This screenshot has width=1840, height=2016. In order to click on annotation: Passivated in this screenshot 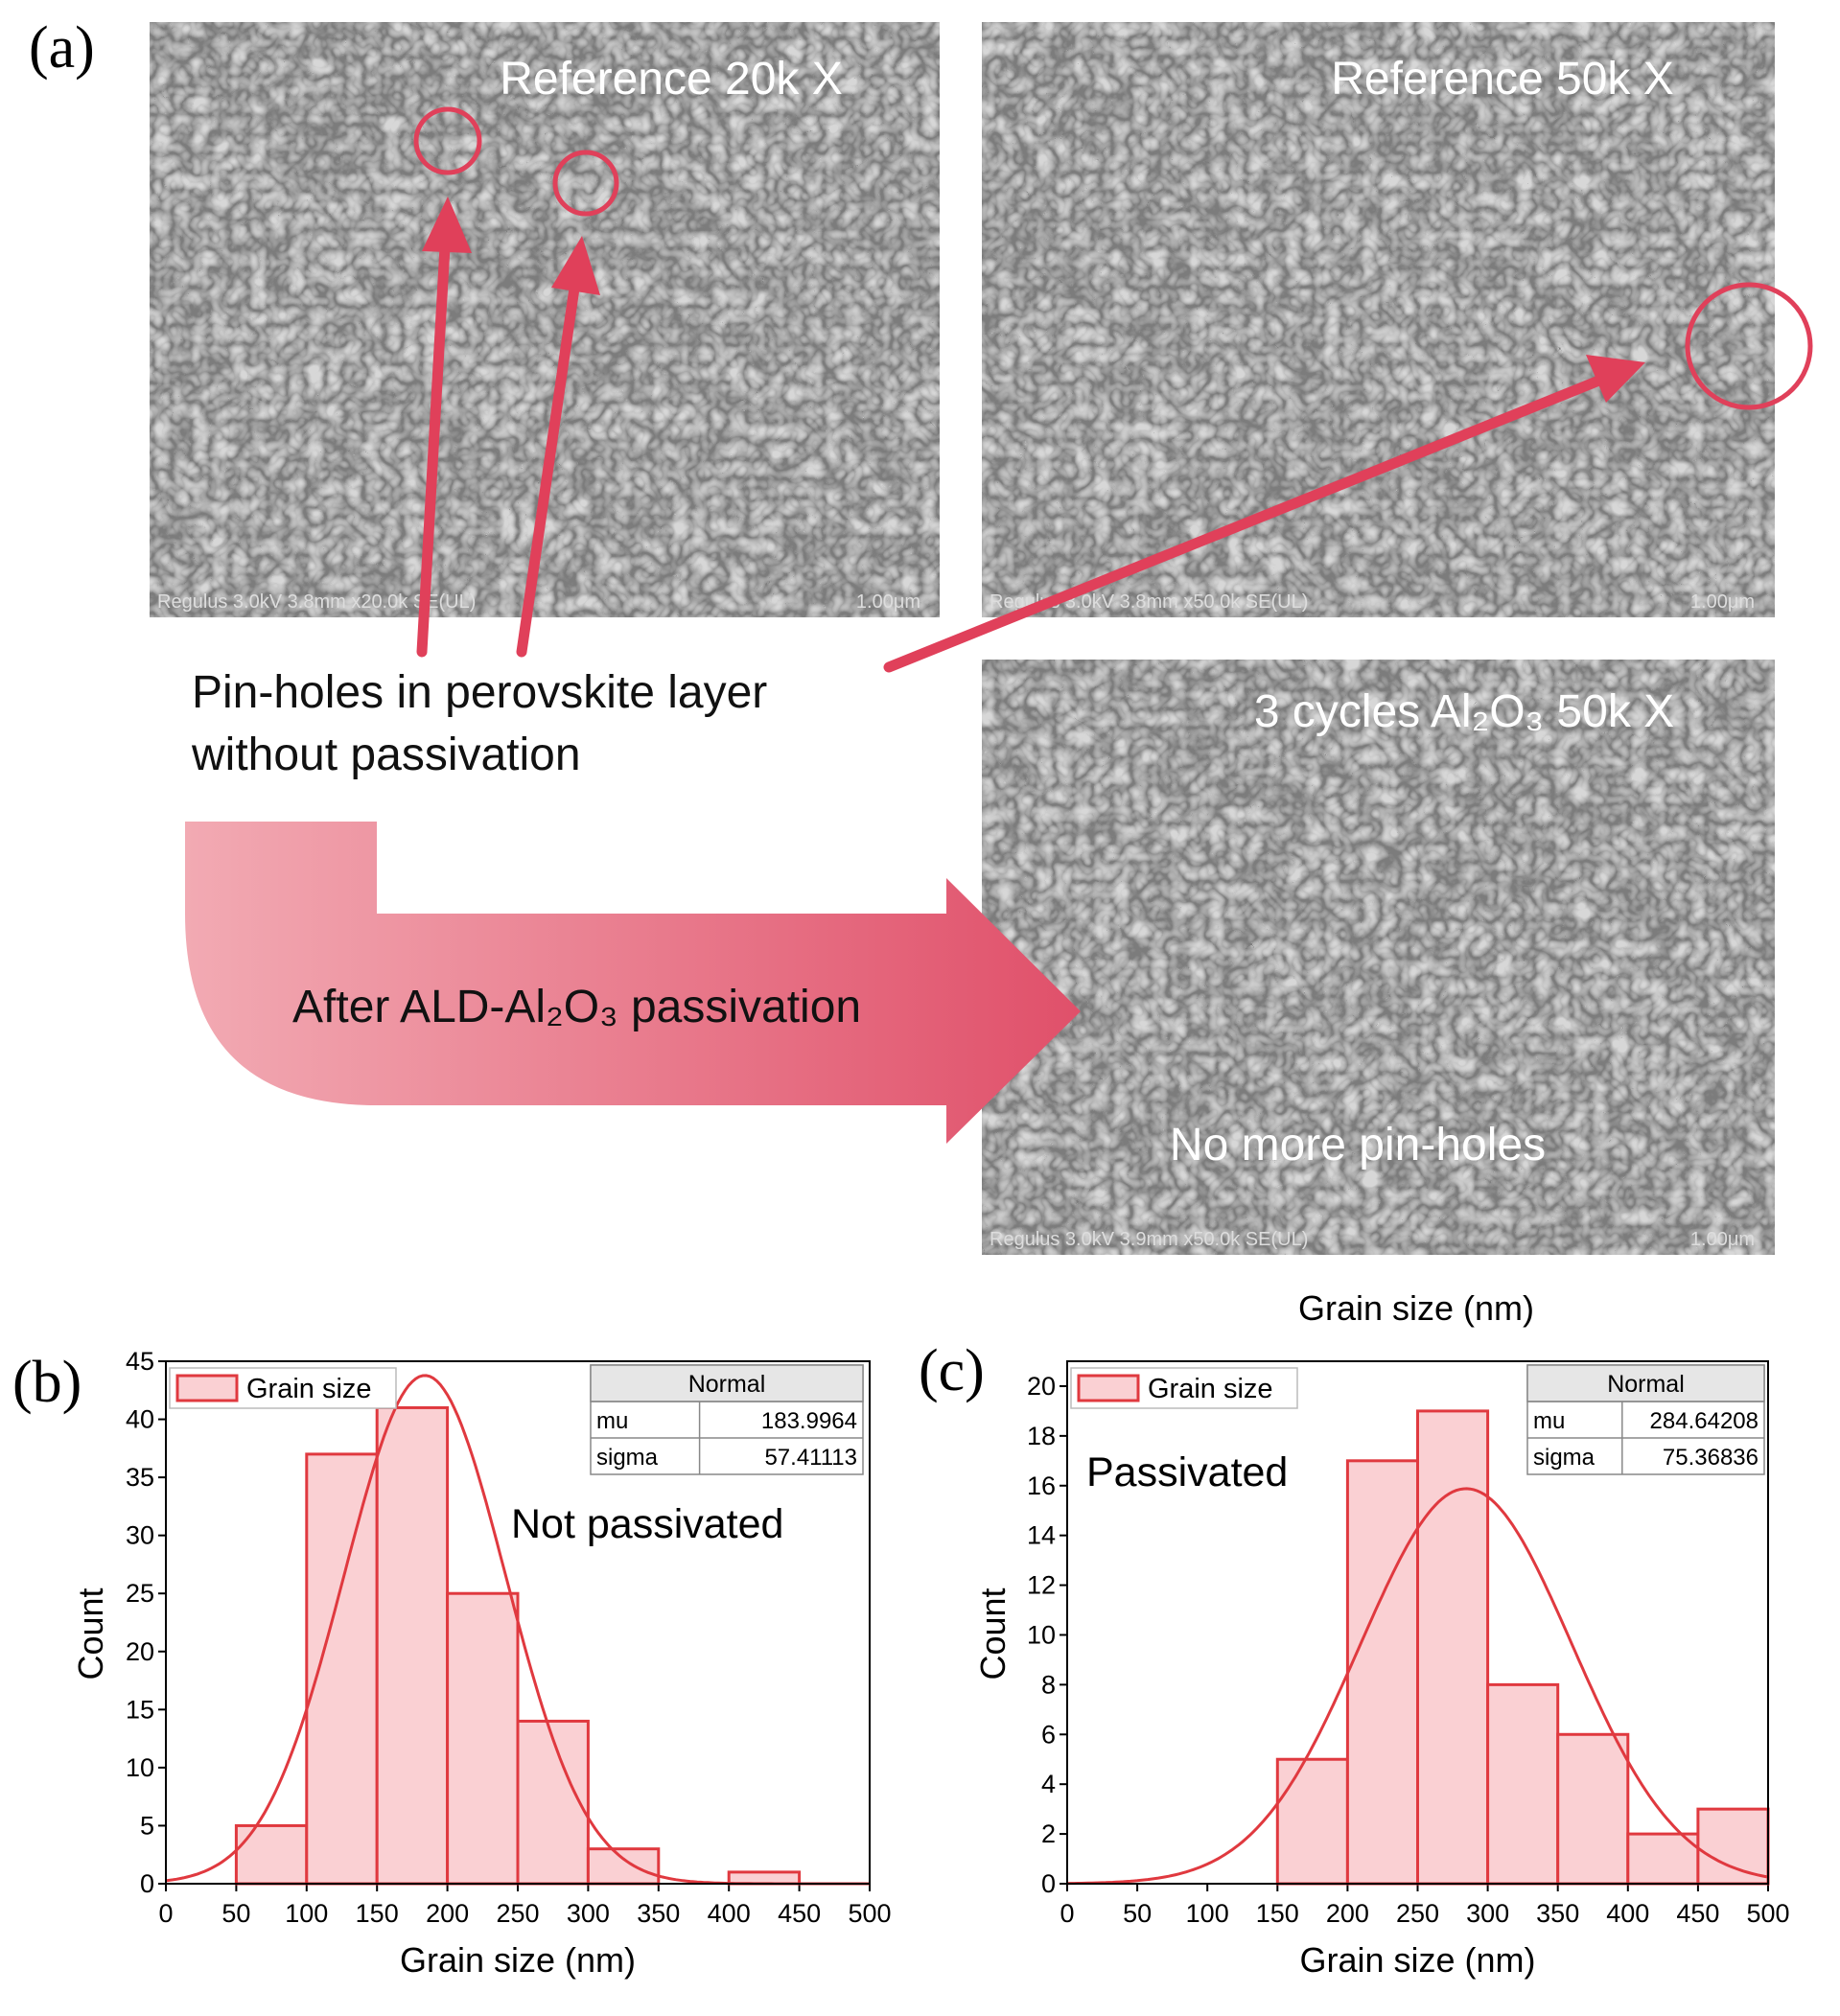, I will do `click(1187, 1472)`.